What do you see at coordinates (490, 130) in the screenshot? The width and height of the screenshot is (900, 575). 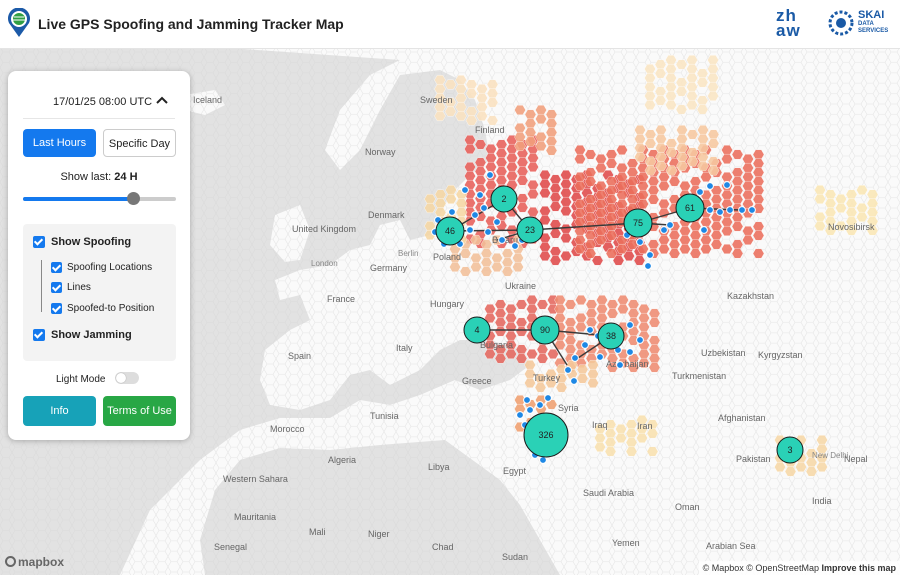 I see `map-label: Finland` at bounding box center [490, 130].